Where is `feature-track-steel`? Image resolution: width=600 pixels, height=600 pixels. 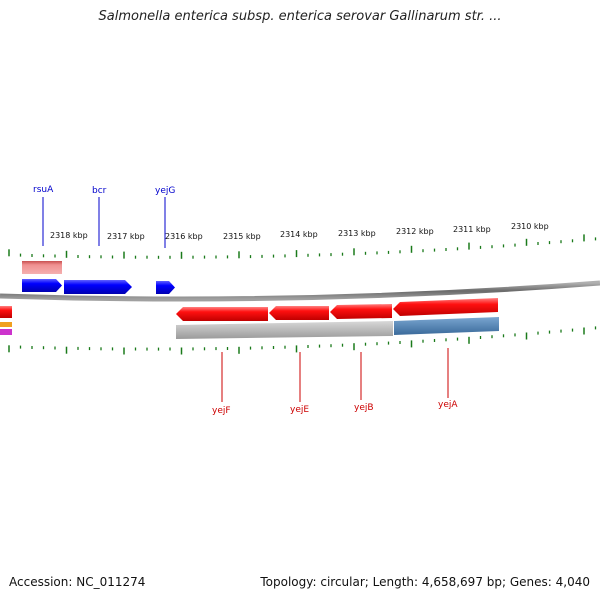
feature-track-steel is located at coordinates (446, 326).